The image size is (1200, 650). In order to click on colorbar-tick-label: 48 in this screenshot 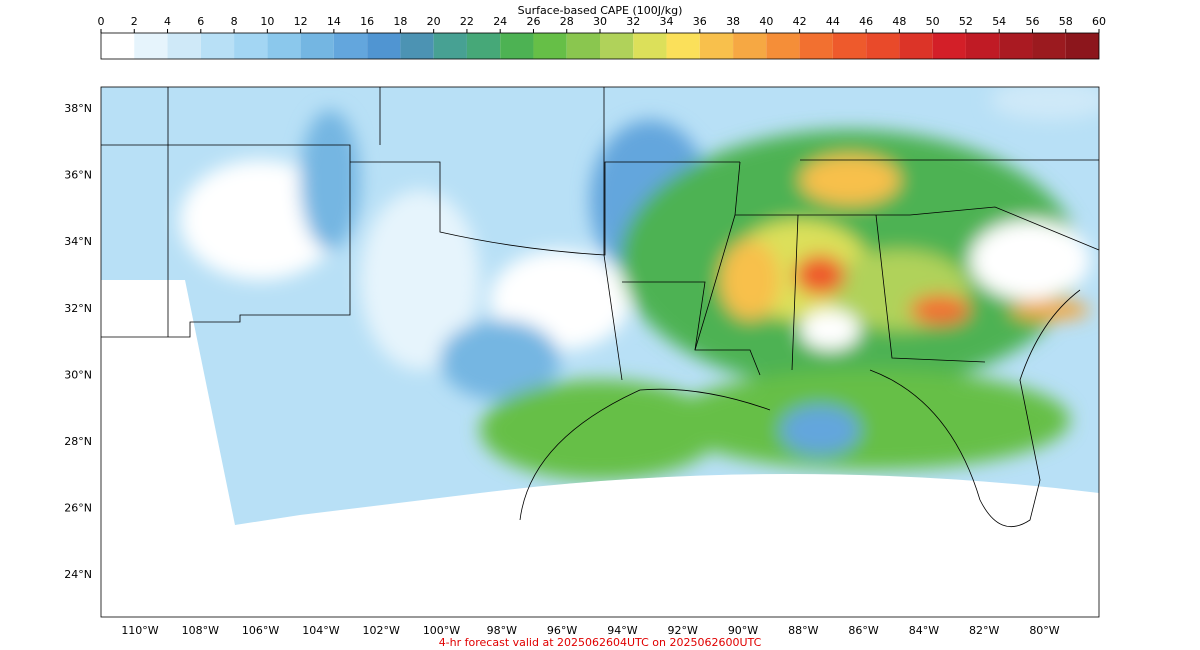, I will do `click(899, 21)`.